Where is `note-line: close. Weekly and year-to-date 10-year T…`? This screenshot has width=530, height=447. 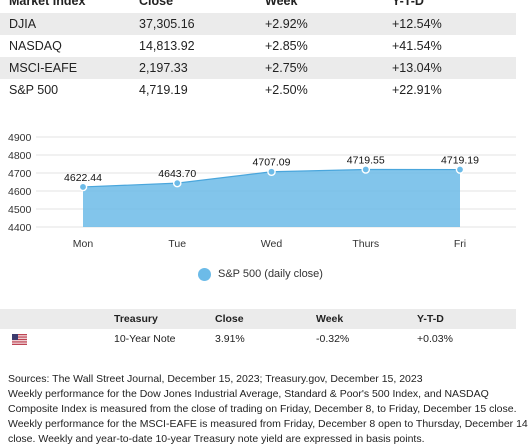 note-line: close. Weekly and year-to-date 10-year T… is located at coordinates (216, 439).